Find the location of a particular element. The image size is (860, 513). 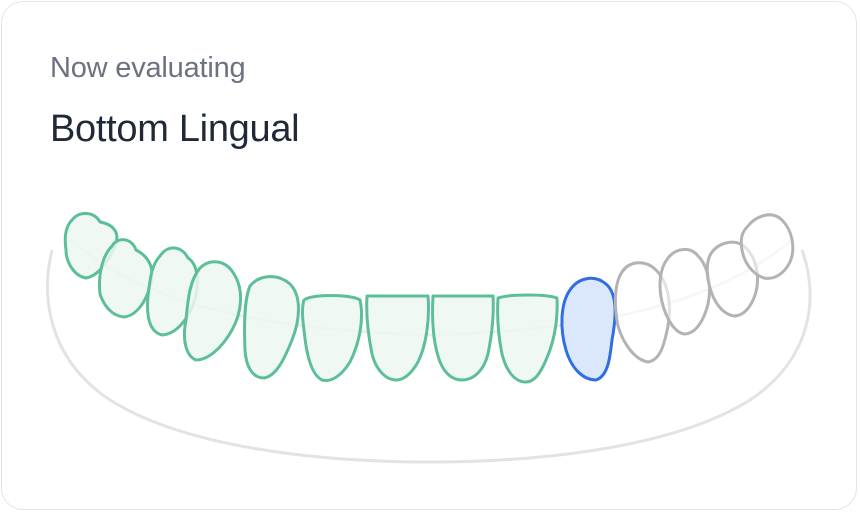

status-subtitle: Now evaluating is located at coordinates (148, 68).